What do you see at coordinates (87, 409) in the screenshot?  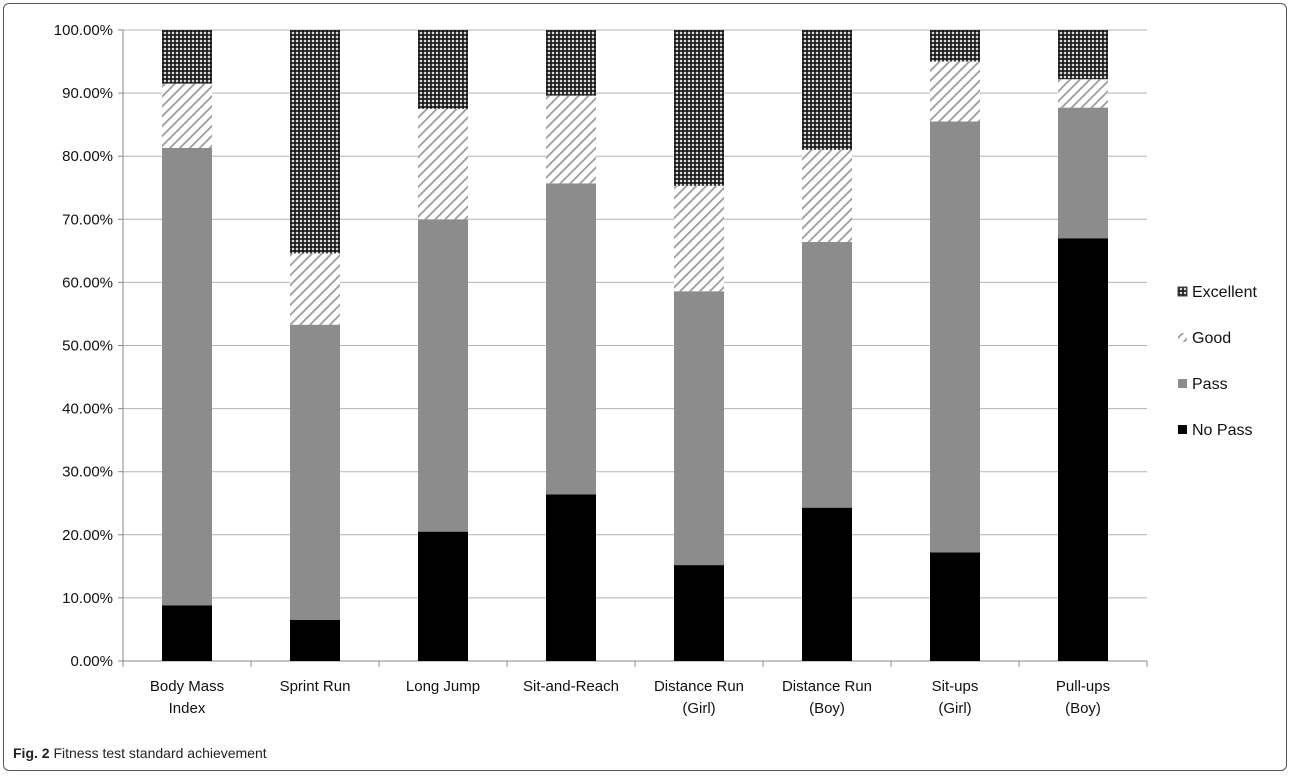 I see `y-tick-label: 40.00%` at bounding box center [87, 409].